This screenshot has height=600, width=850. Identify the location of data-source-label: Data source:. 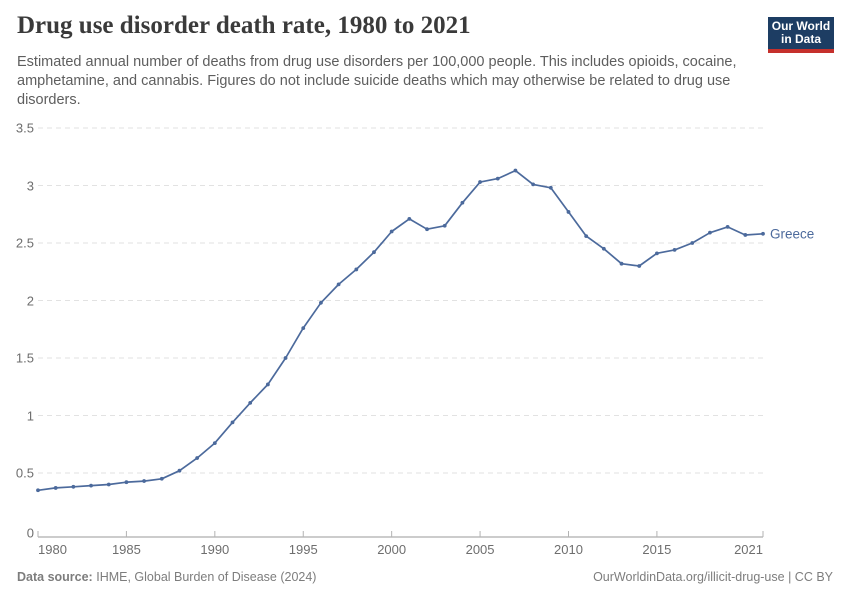
(55, 577).